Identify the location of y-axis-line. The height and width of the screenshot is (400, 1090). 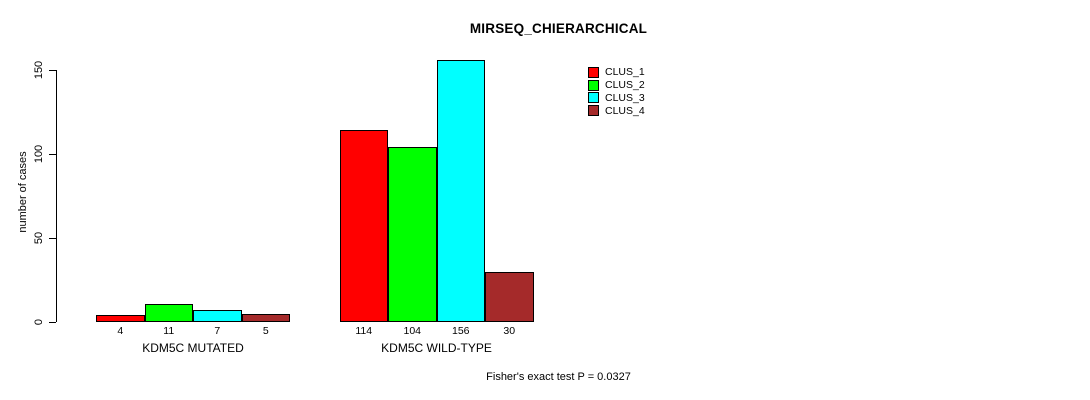
(57, 196).